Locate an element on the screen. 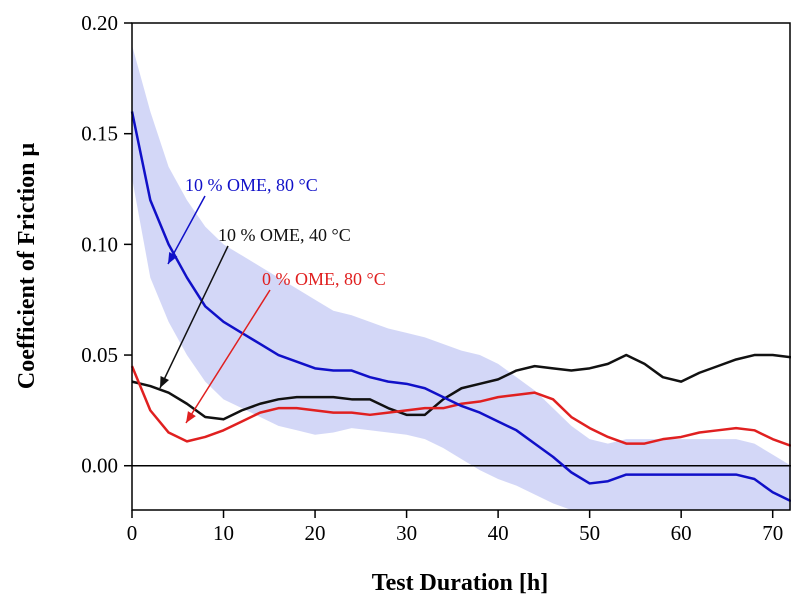 The image size is (791, 610). y-tick-label: 0.05 is located at coordinates (99, 355).